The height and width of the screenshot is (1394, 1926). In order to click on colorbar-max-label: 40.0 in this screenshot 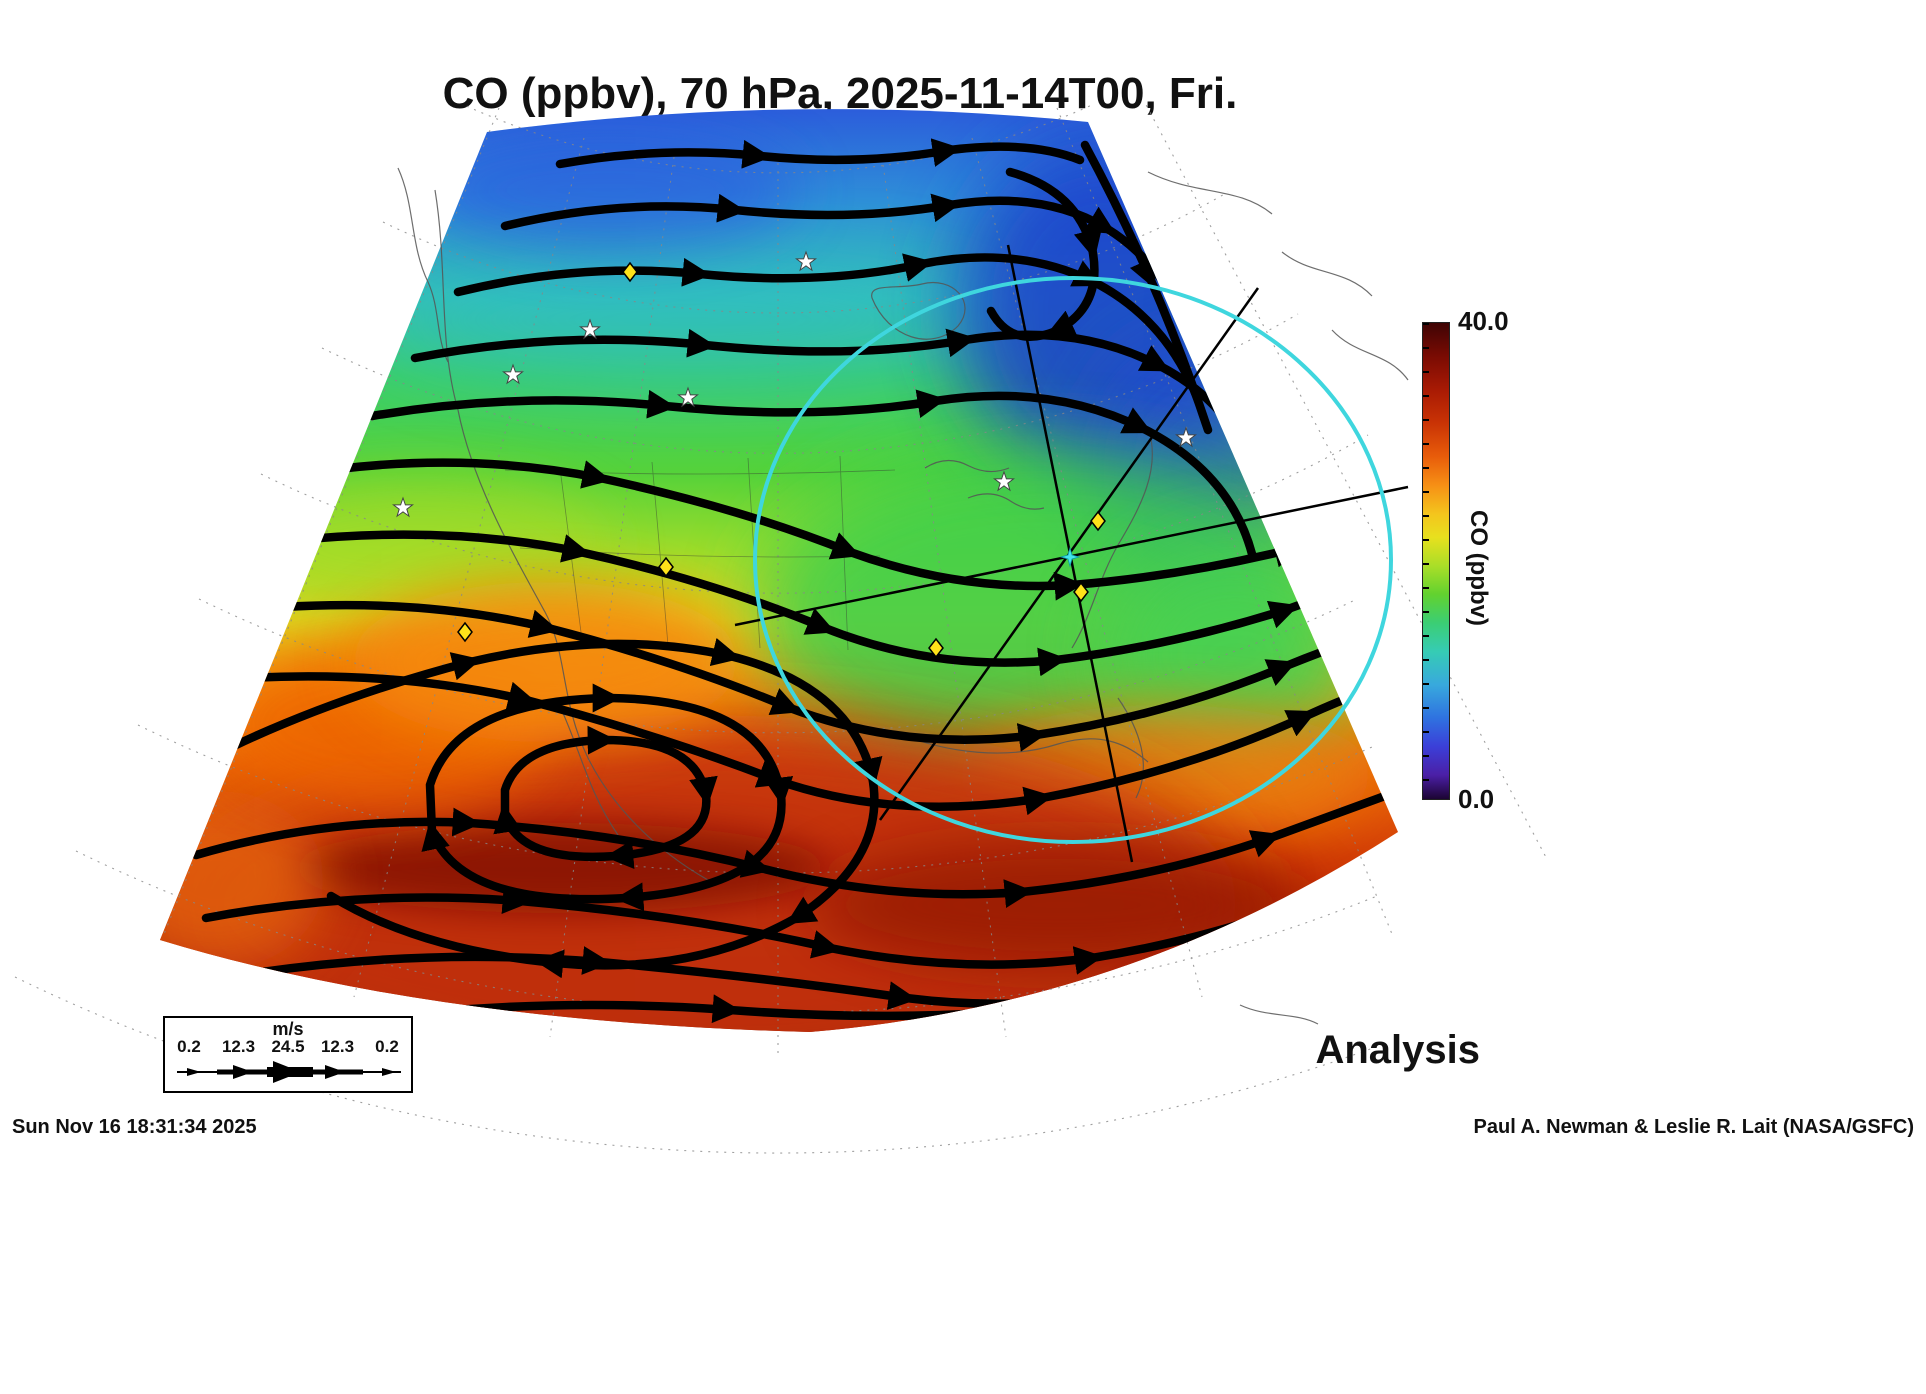, I will do `click(1483, 321)`.